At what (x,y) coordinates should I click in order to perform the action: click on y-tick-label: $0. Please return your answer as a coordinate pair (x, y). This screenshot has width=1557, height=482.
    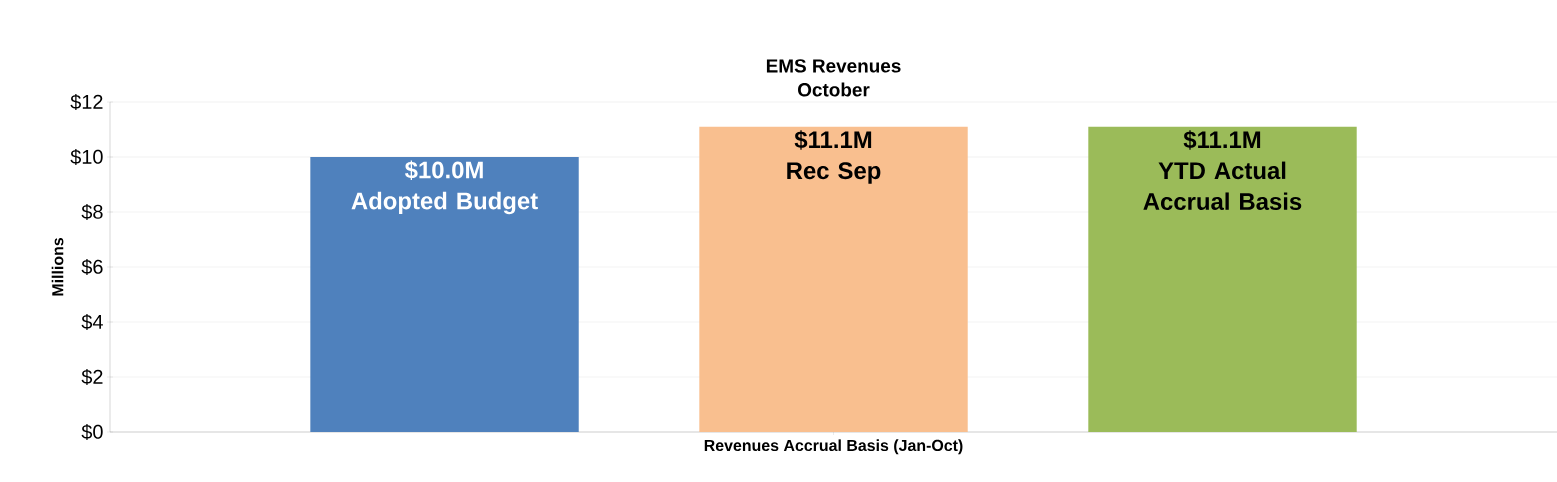
    Looking at the image, I should click on (92, 432).